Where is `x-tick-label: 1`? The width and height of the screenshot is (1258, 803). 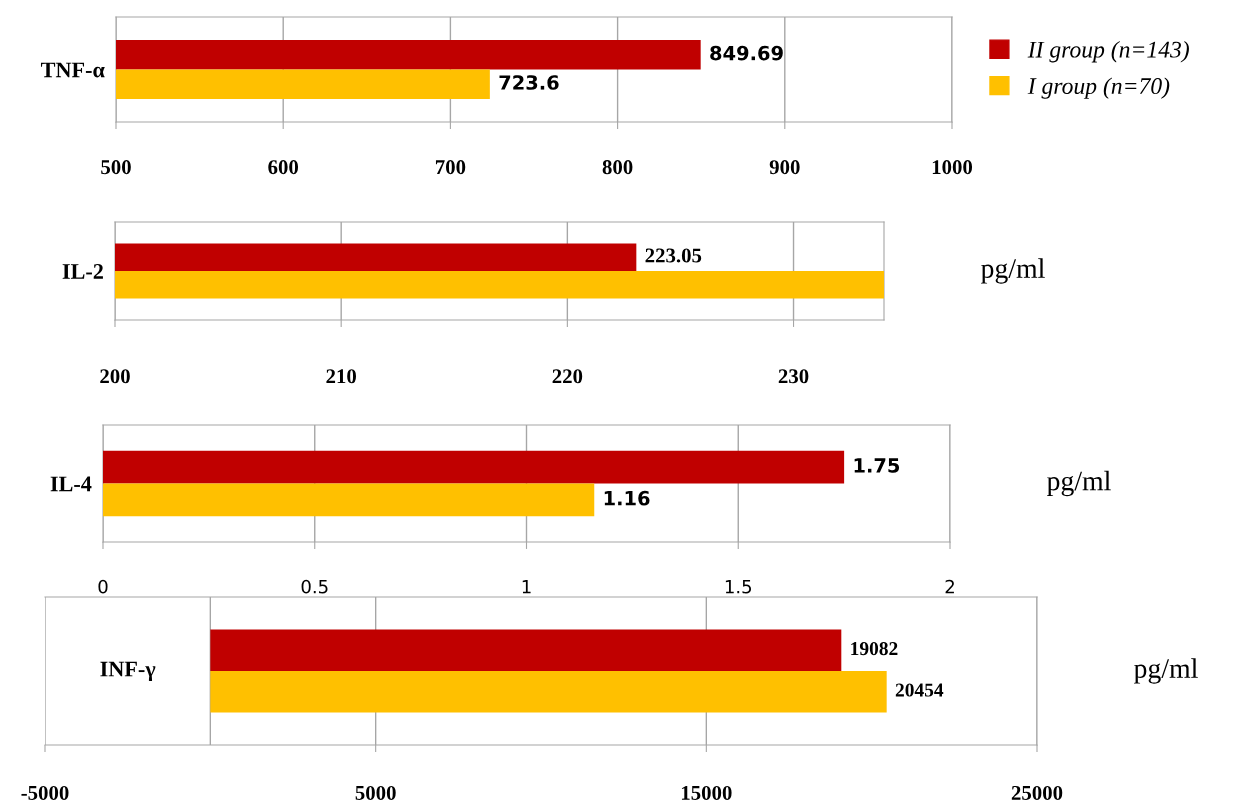 x-tick-label: 1 is located at coordinates (526, 587).